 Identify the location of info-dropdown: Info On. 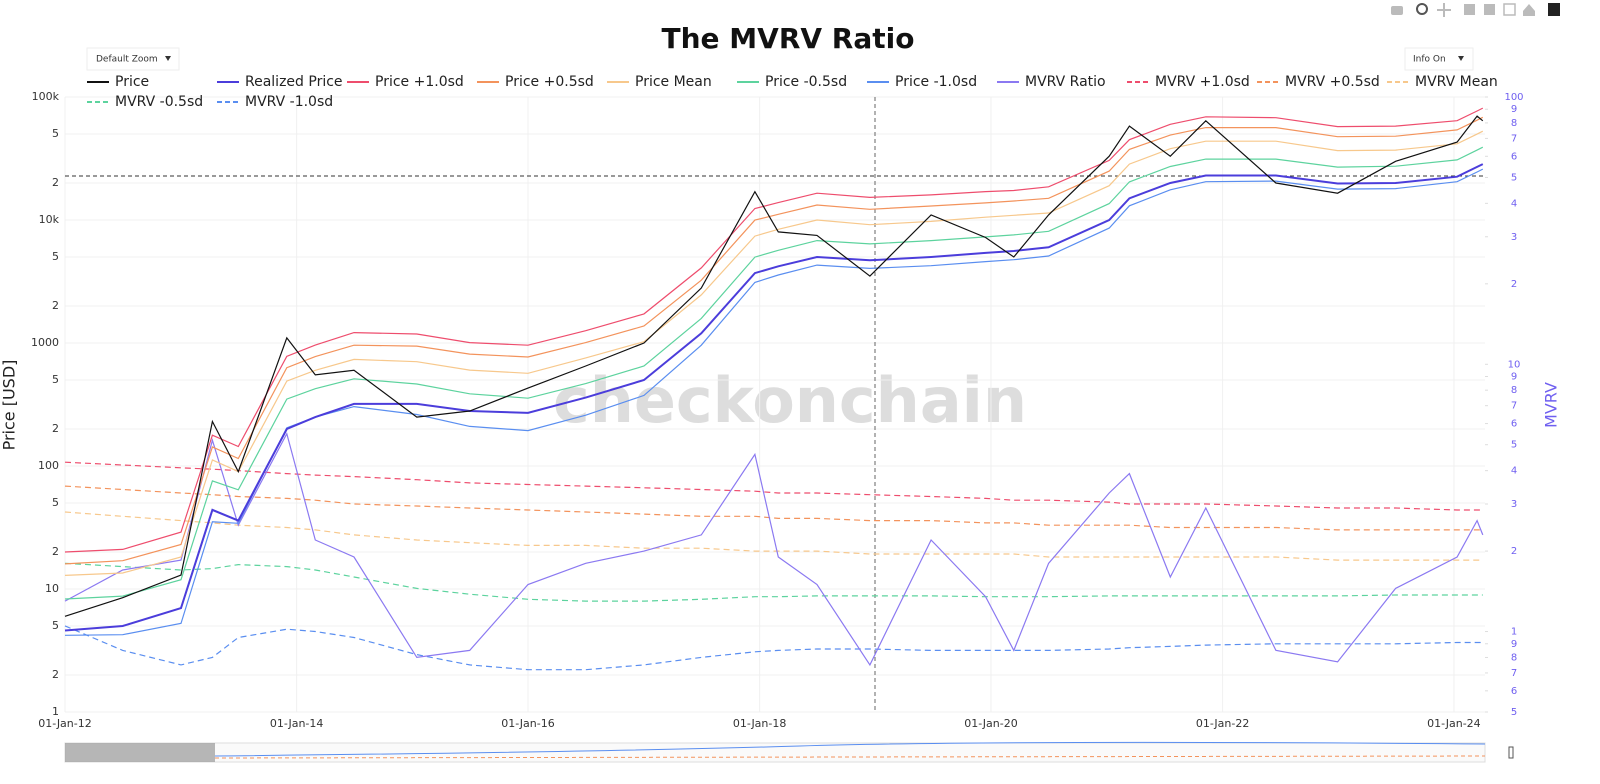
(1439, 59).